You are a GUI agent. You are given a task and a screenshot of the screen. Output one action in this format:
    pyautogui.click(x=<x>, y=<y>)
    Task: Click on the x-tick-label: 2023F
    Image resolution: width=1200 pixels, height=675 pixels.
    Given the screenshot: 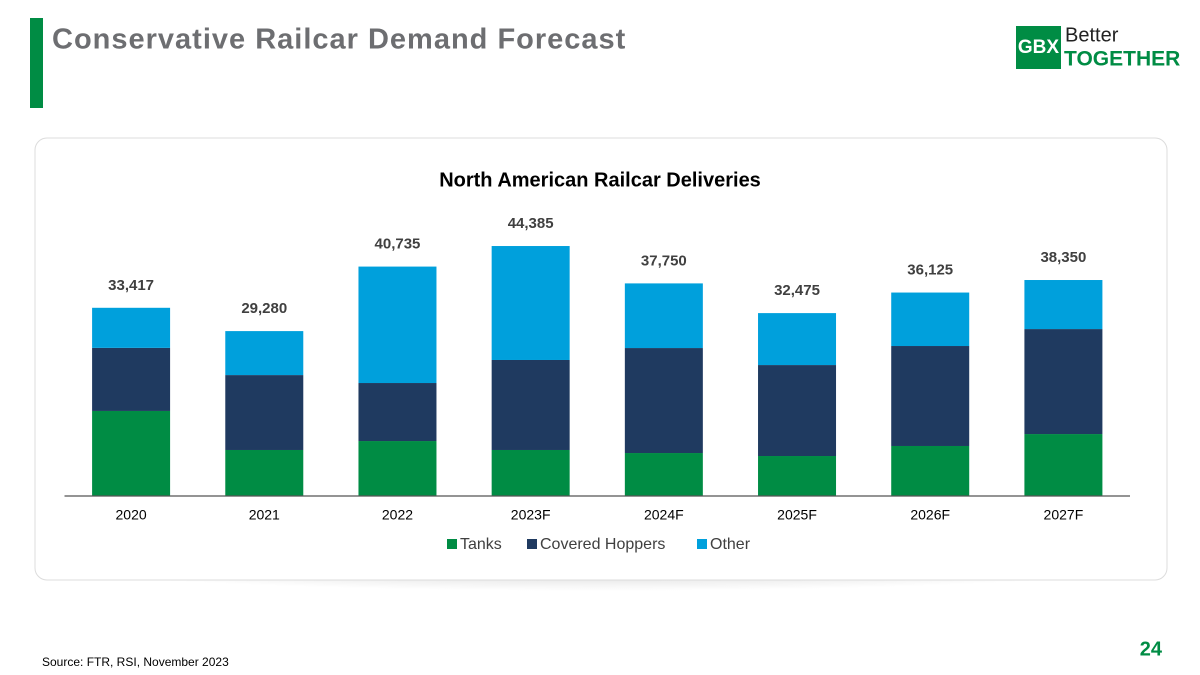 What is the action you would take?
    pyautogui.click(x=531, y=515)
    